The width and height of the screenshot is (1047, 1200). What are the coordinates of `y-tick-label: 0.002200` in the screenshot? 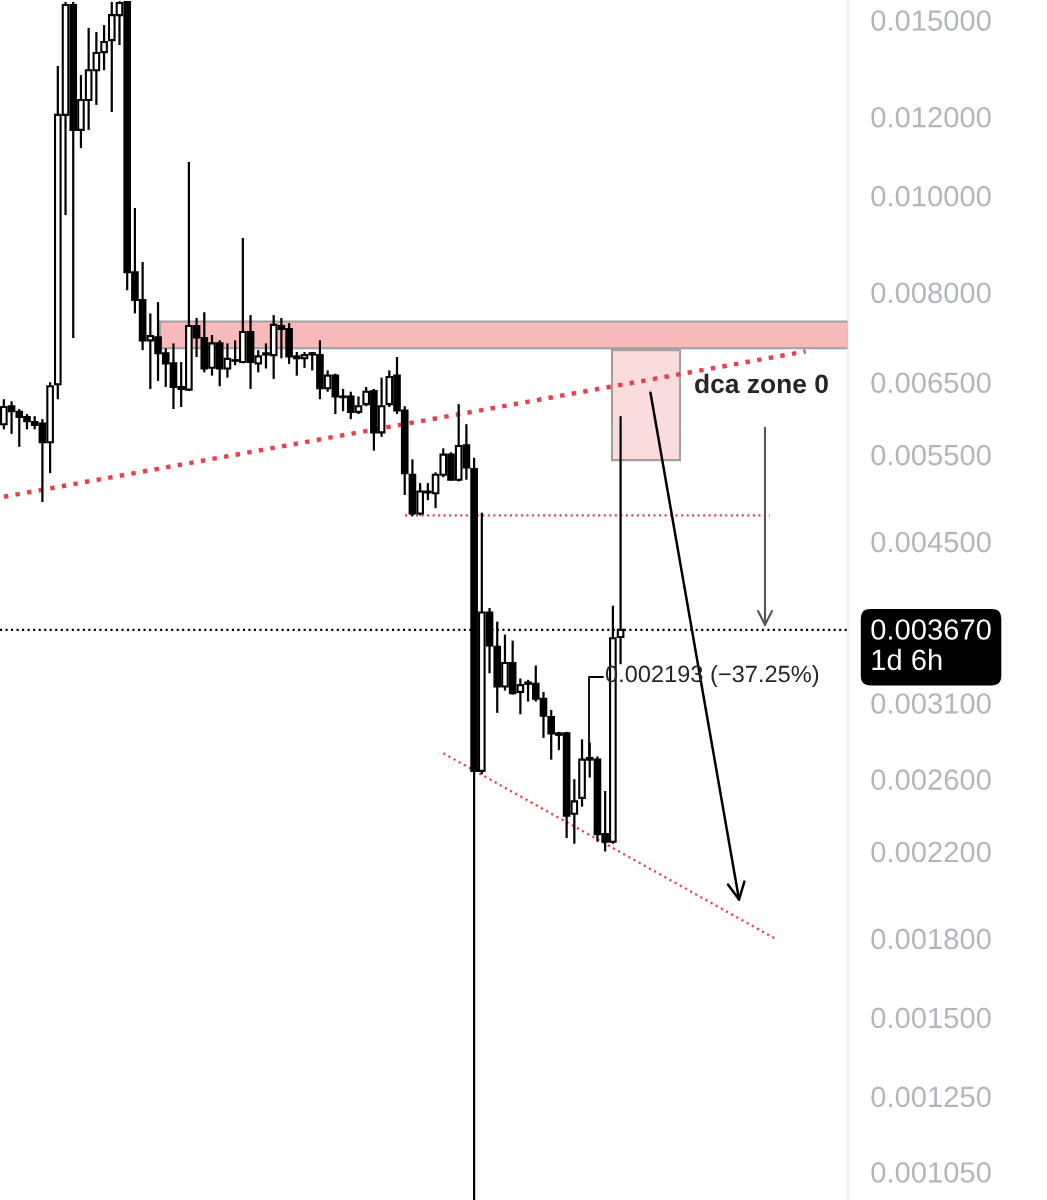 It's located at (931, 852).